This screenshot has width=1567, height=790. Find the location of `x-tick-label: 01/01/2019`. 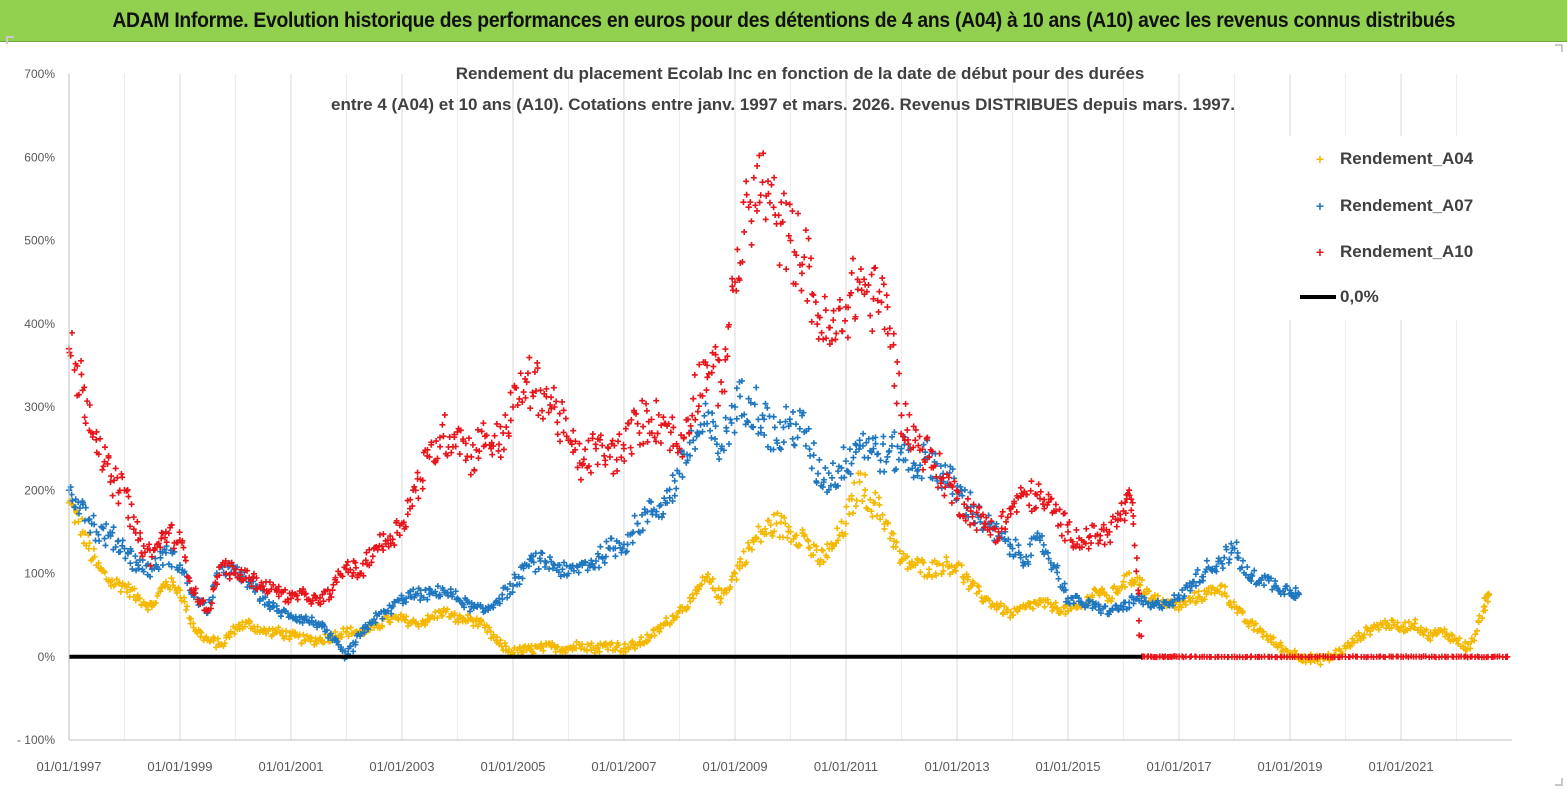

x-tick-label: 01/01/2019 is located at coordinates (1289, 766).